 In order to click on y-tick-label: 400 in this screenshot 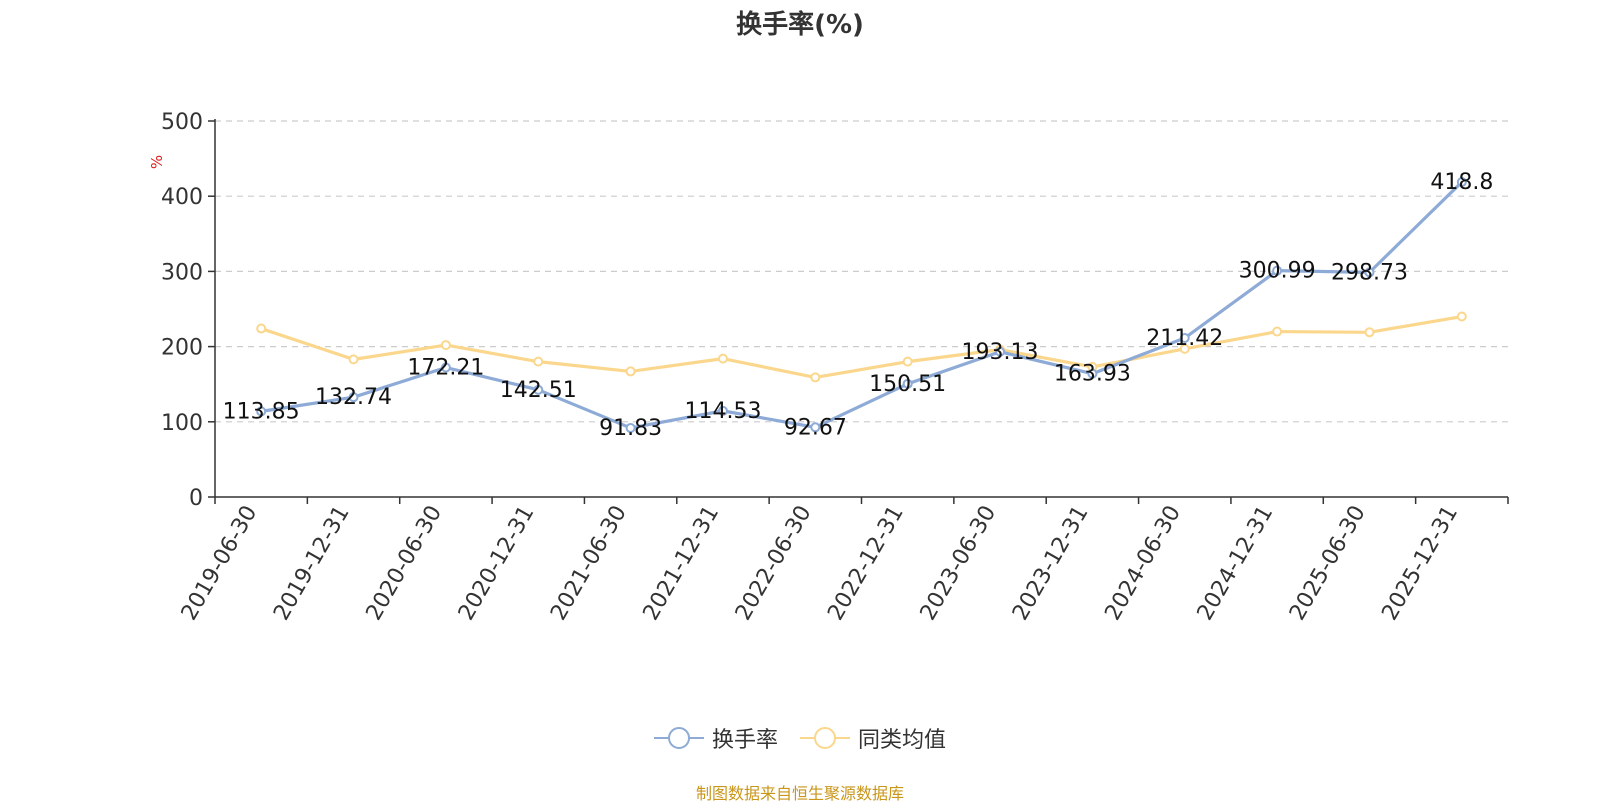, I will do `click(182, 197)`.